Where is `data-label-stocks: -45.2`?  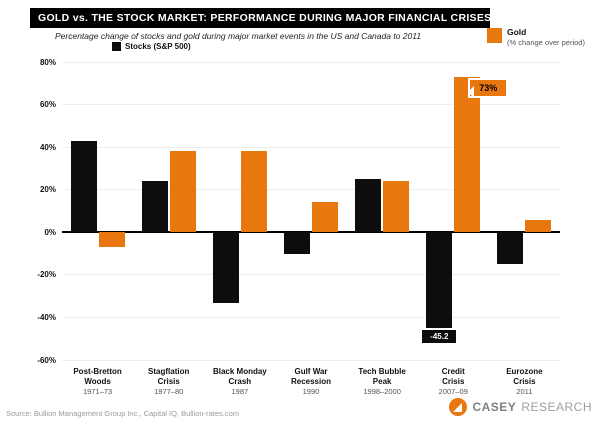 data-label-stocks: -45.2 is located at coordinates (439, 337).